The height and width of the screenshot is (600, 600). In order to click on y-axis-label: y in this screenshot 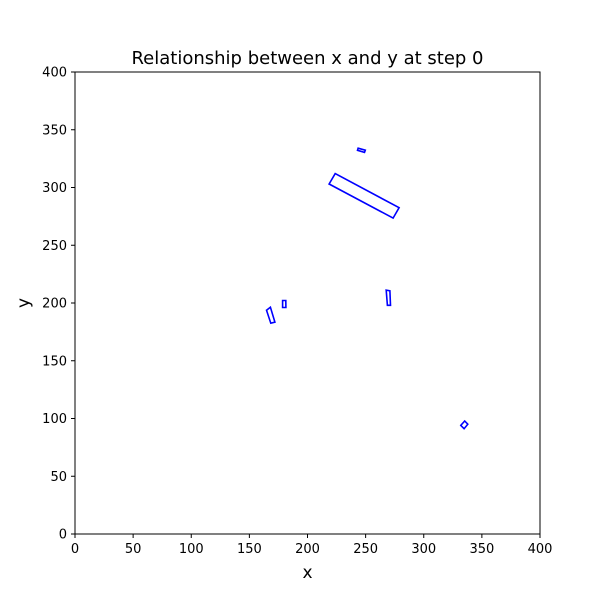, I will do `click(24, 303)`.